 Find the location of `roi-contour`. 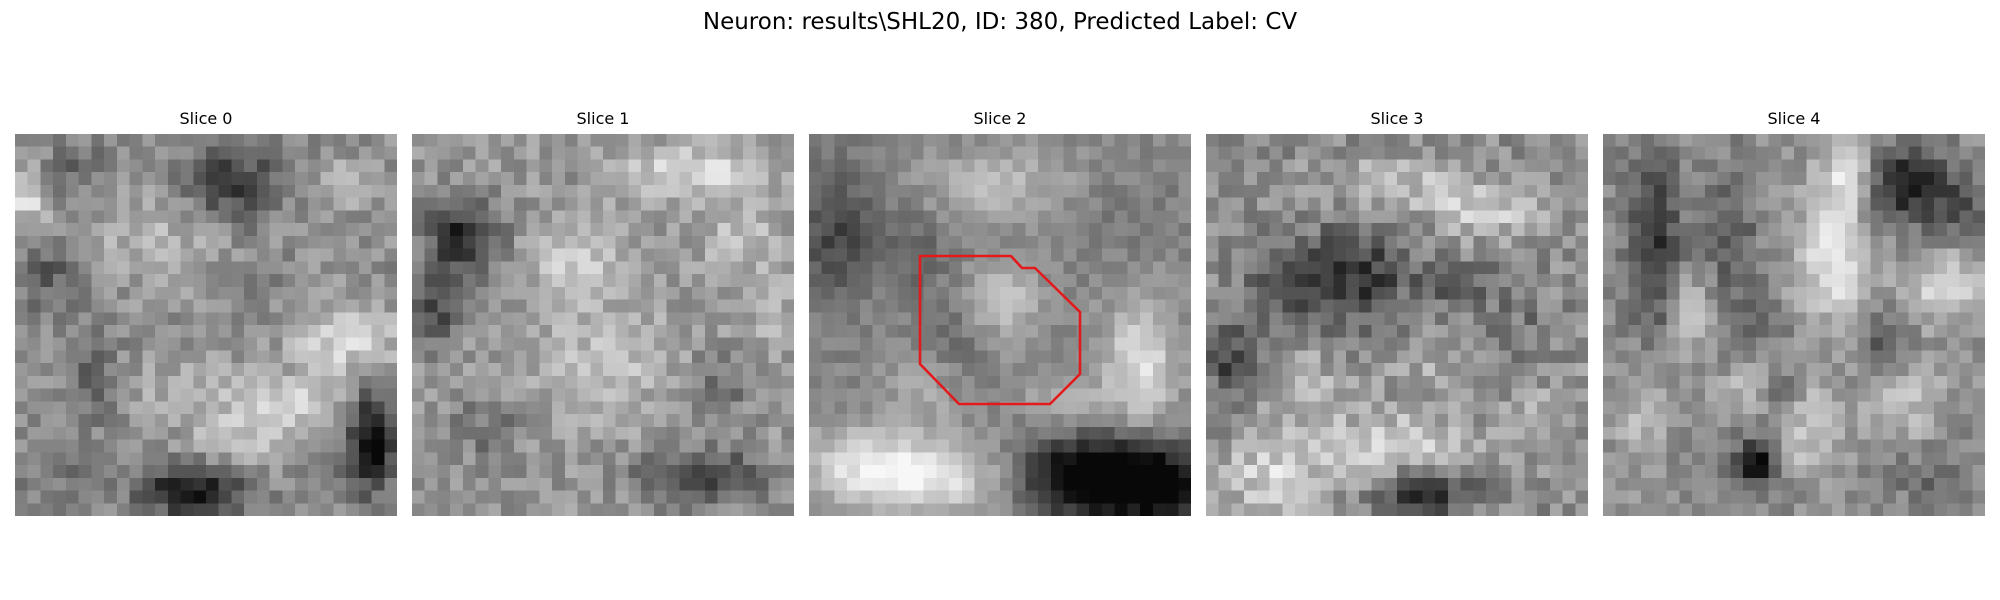

roi-contour is located at coordinates (1000, 330).